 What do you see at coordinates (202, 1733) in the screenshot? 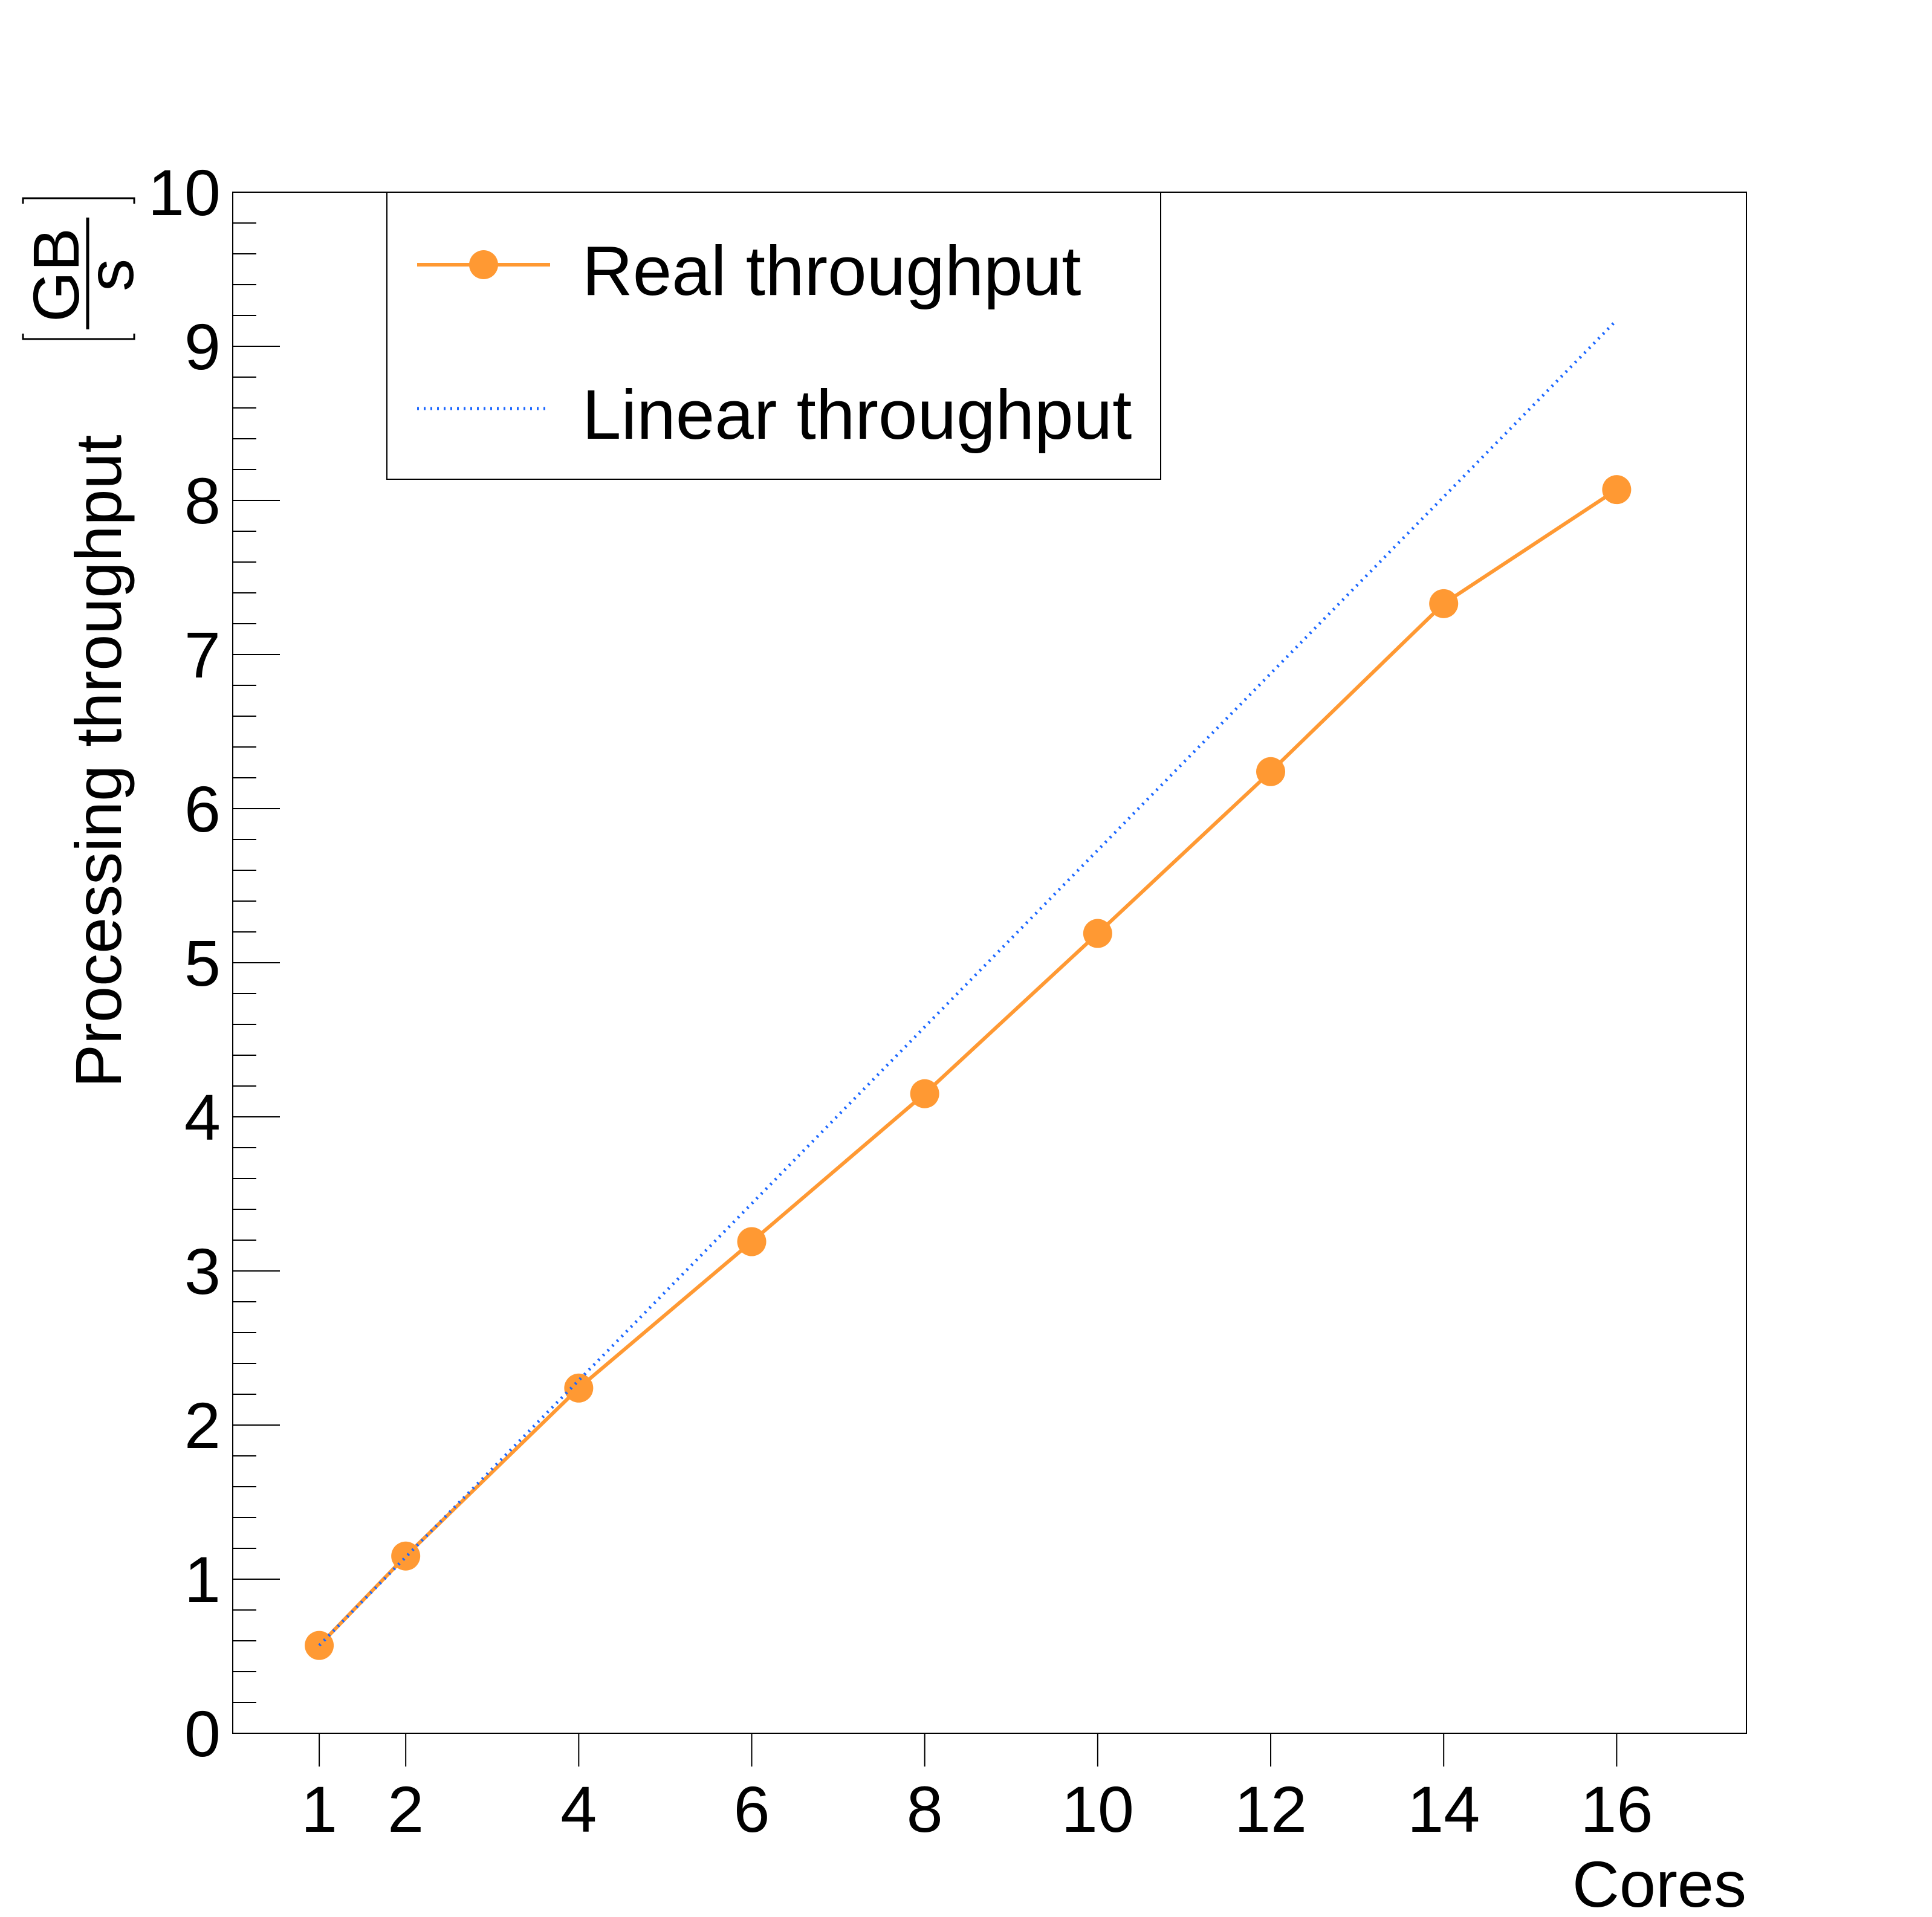
I see `y-tick-label: 0` at bounding box center [202, 1733].